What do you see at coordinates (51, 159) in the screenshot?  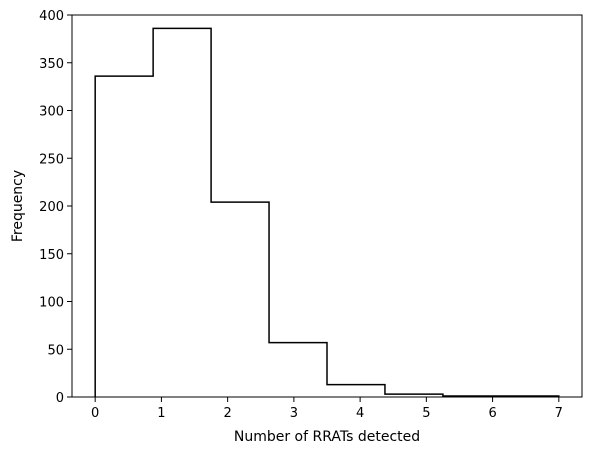 I see `y-tick-label: 250` at bounding box center [51, 159].